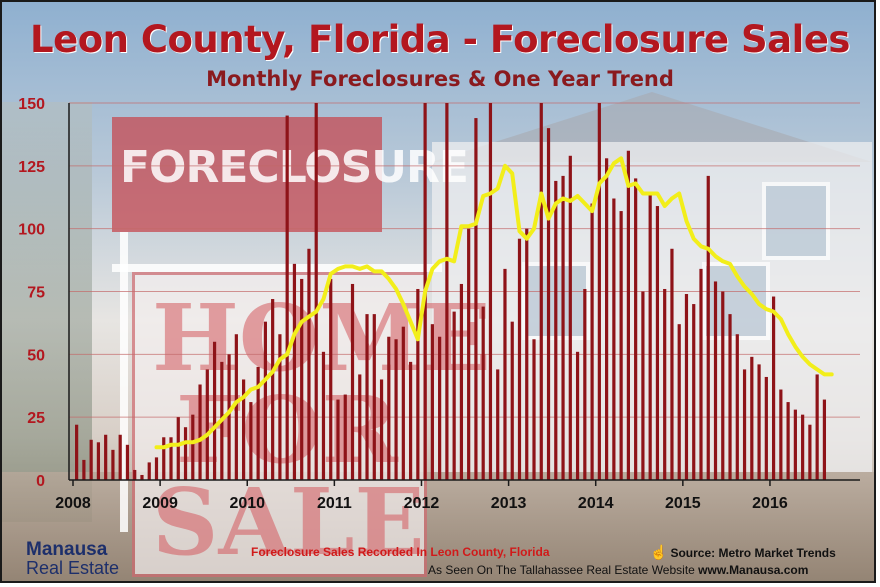  What do you see at coordinates (31, 104) in the screenshot?
I see `y-tick-label: 150` at bounding box center [31, 104].